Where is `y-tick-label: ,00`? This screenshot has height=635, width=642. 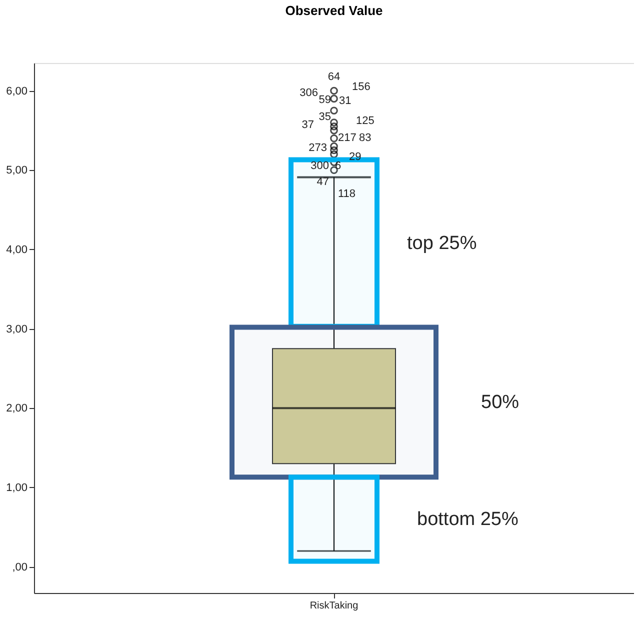
y-tick-label: ,00 is located at coordinates (20, 567).